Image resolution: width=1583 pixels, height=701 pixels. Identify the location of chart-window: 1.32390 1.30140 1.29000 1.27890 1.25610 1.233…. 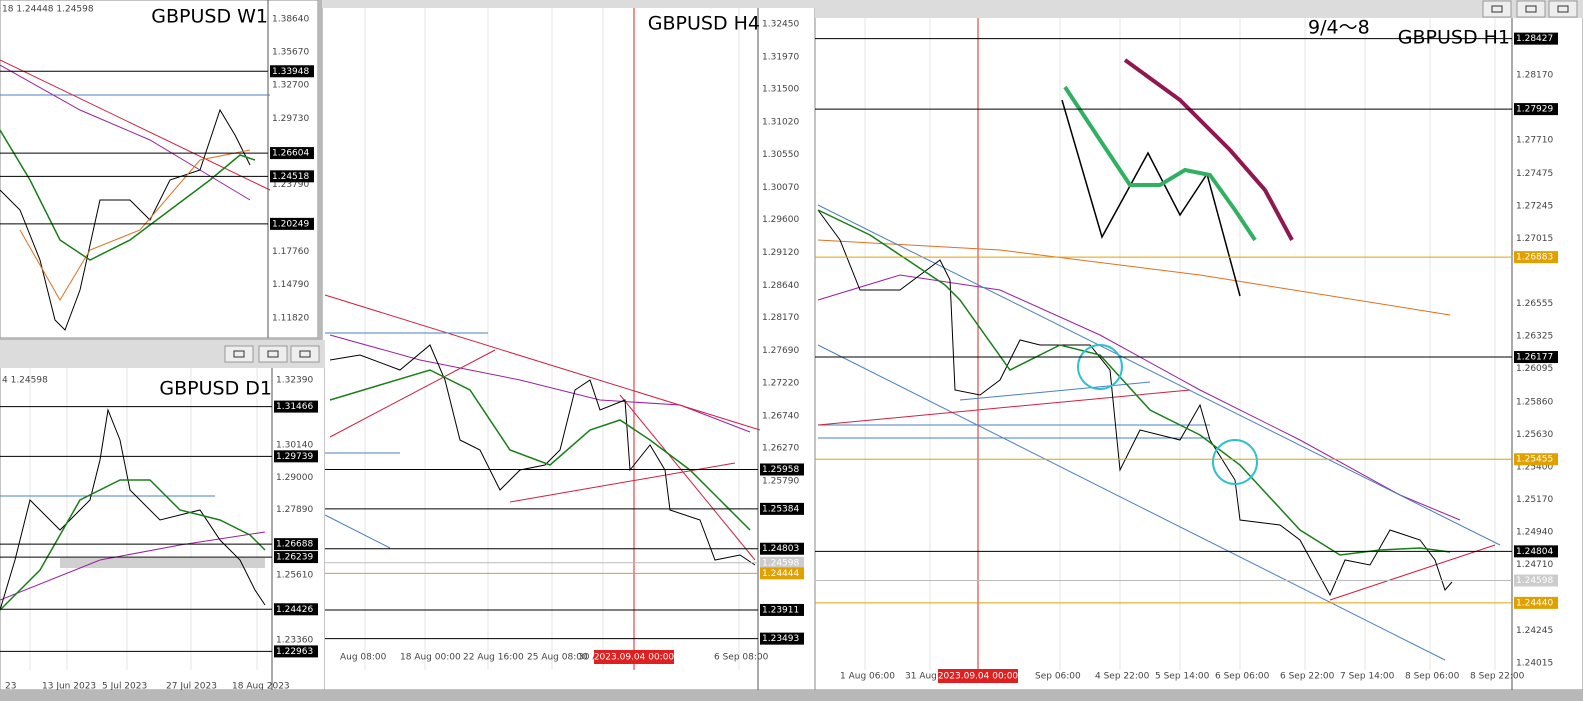
(162, 516).